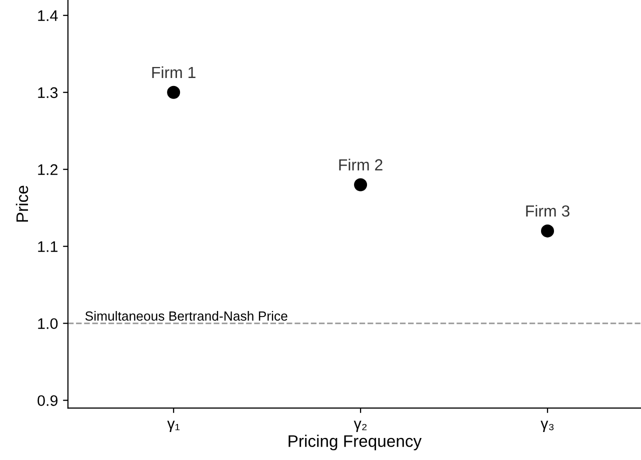 The width and height of the screenshot is (641, 460). What do you see at coordinates (48, 246) in the screenshot?
I see `y-tick-label: 1.1` at bounding box center [48, 246].